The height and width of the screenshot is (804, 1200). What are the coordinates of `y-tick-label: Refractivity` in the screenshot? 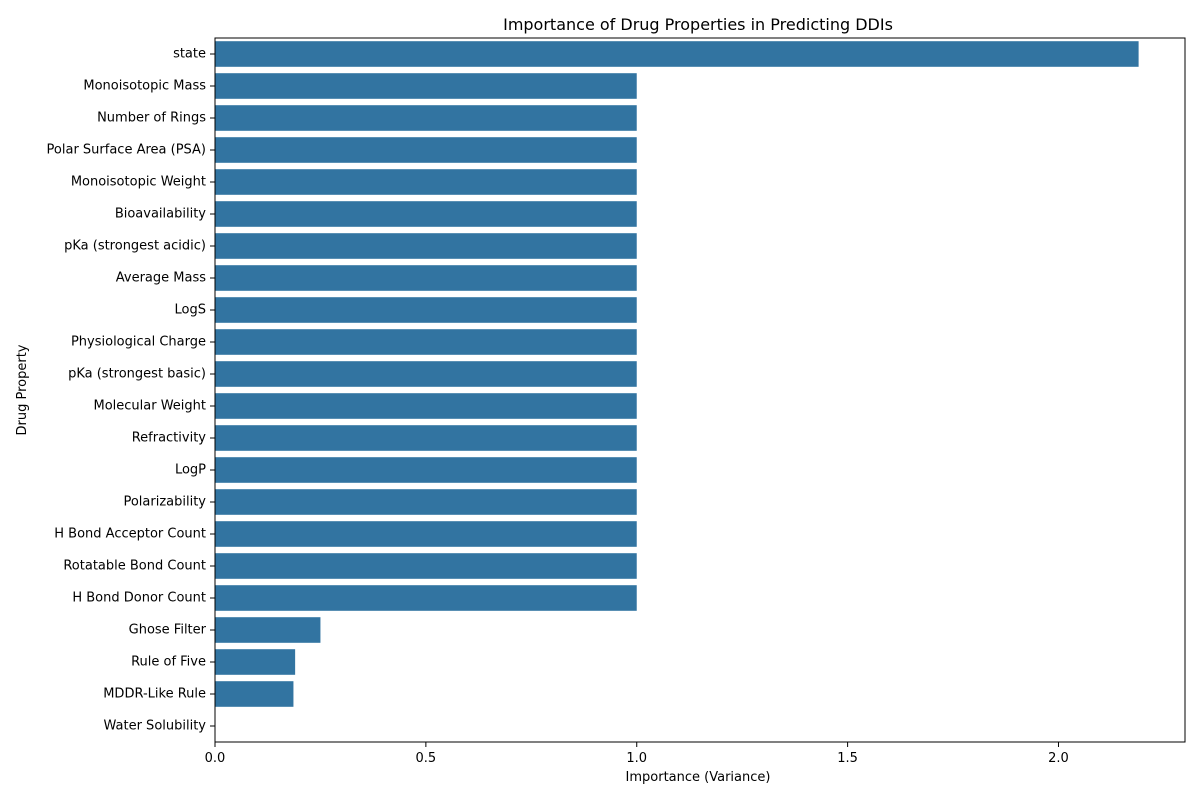 It's located at (169, 438).